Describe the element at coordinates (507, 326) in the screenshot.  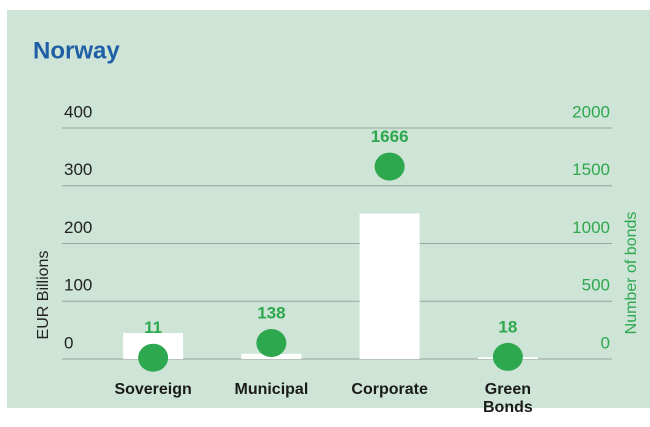
I see `data-label: 18` at that location.